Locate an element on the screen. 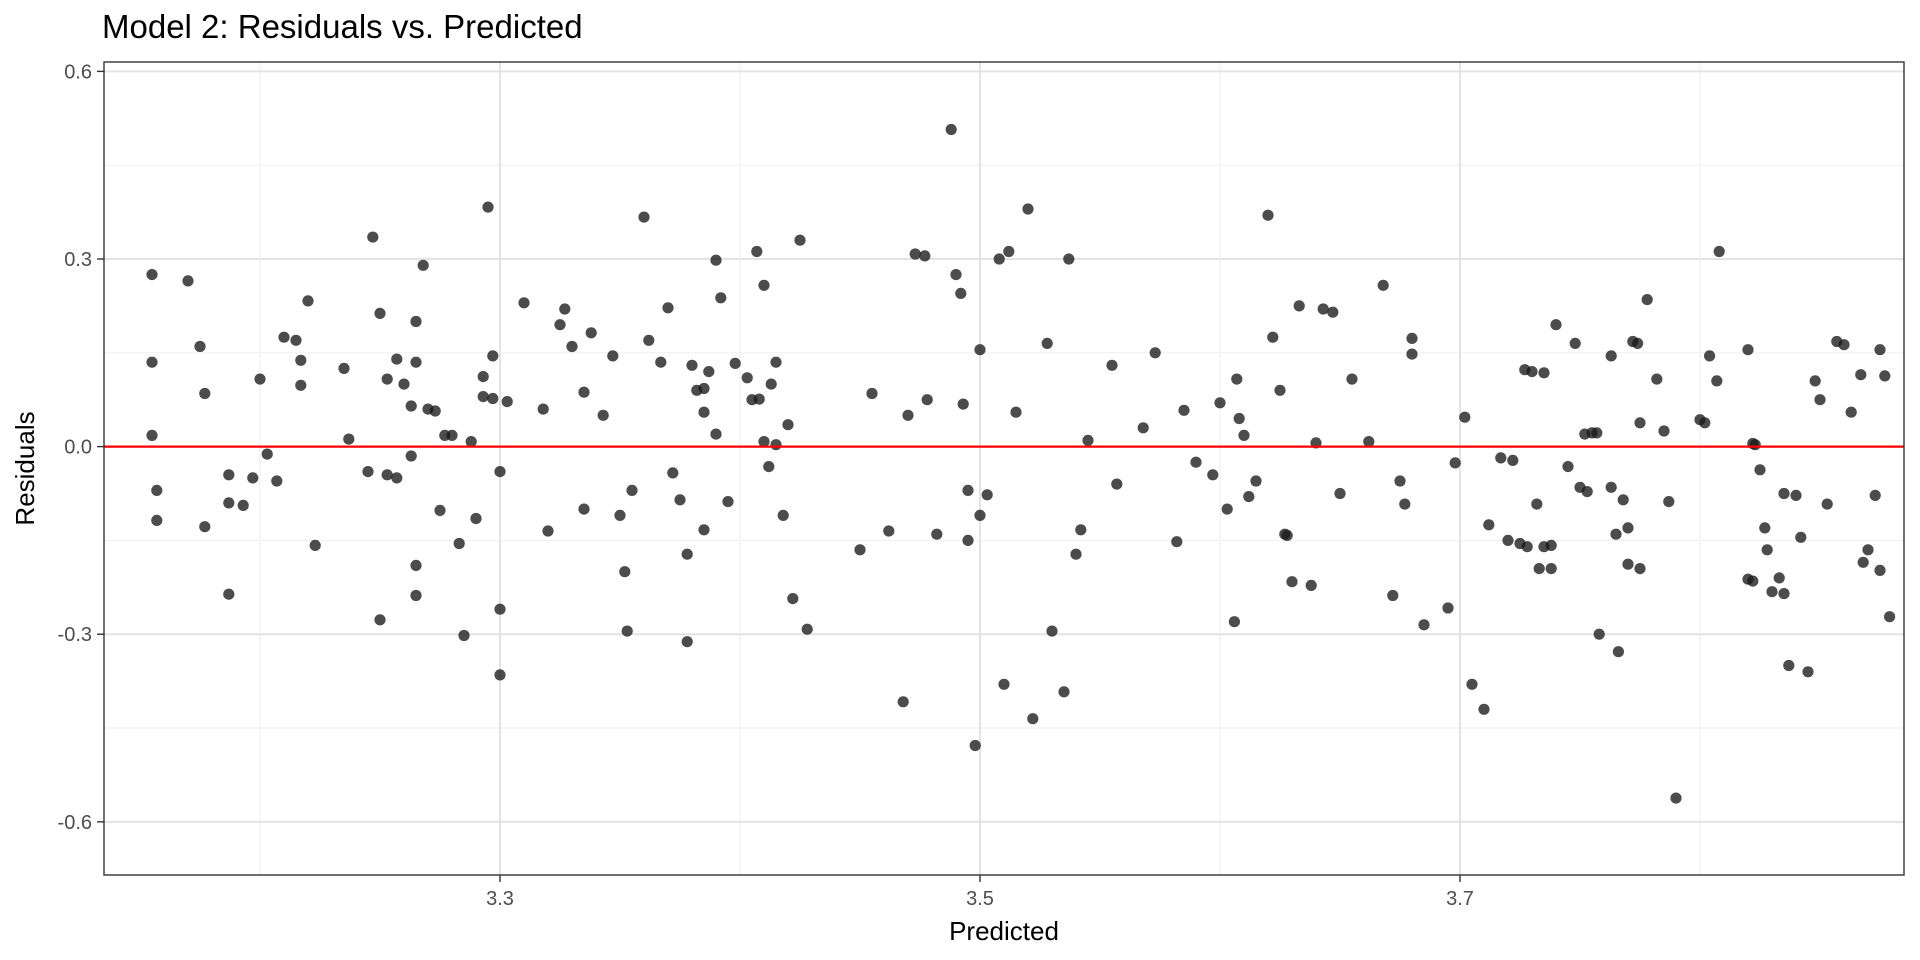 The image size is (1920, 960). x-tick-label: 3.3 is located at coordinates (500, 899).